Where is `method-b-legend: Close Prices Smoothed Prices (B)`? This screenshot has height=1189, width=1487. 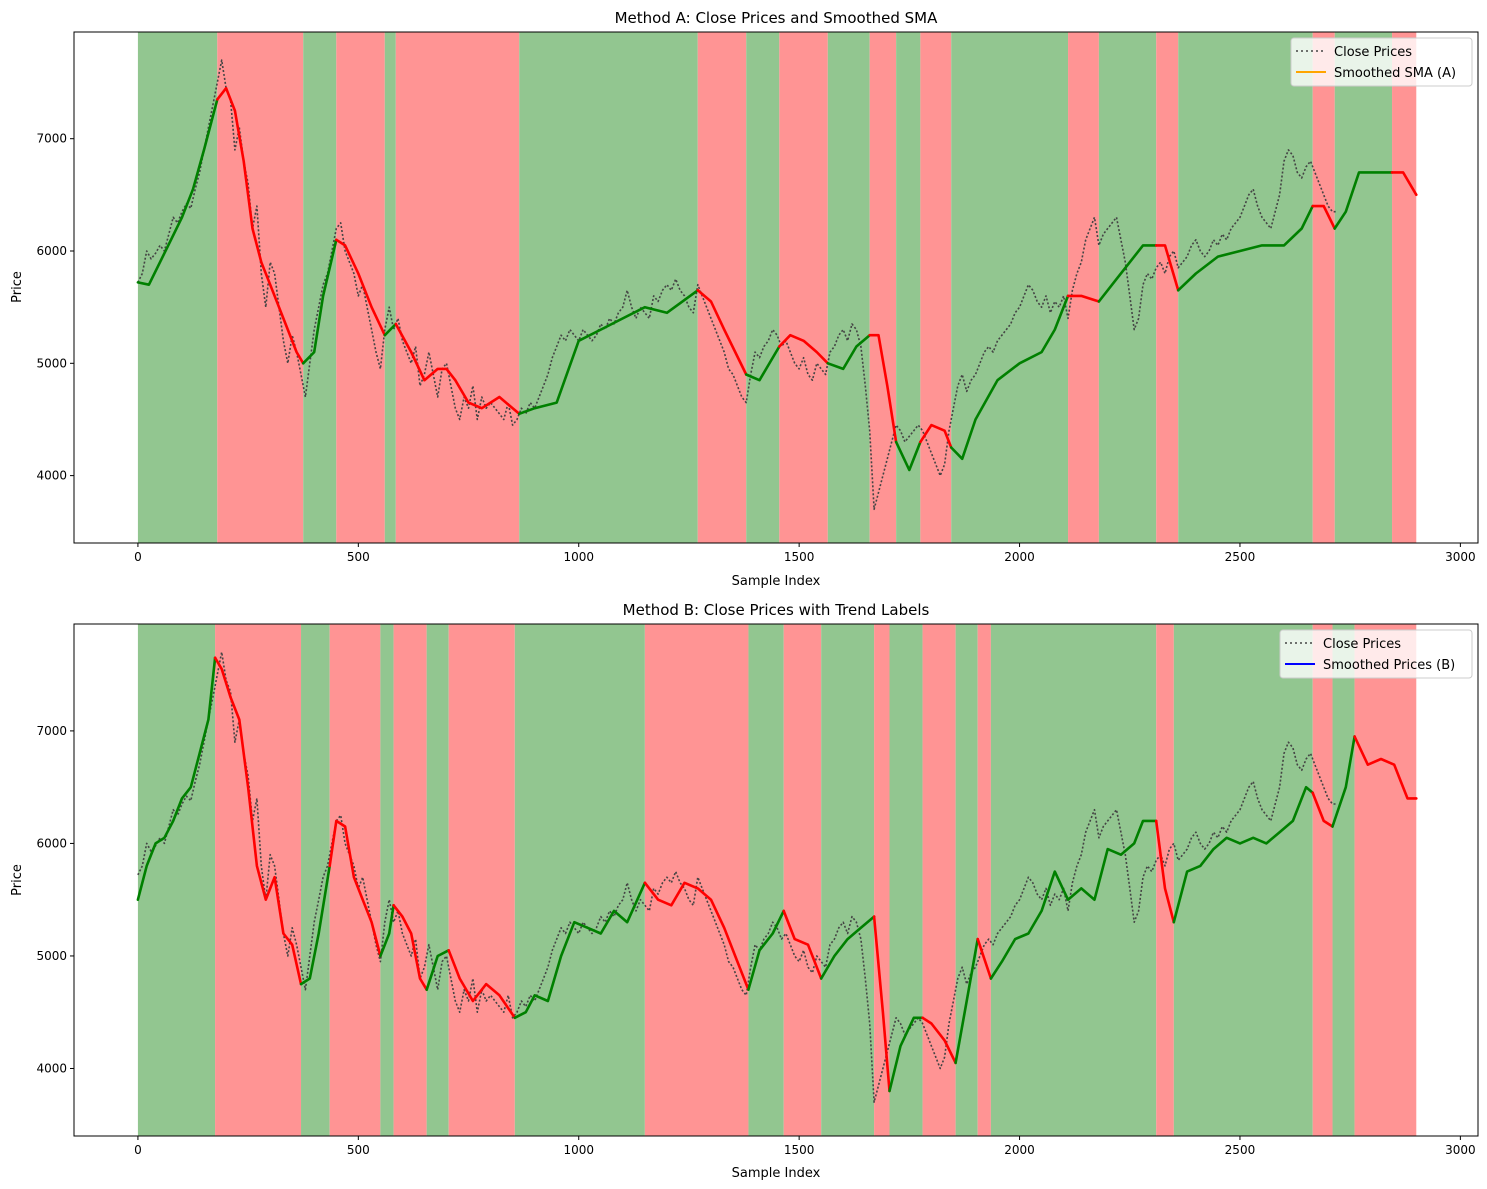 method-b-legend: Close Prices Smoothed Prices (B) is located at coordinates (1376, 654).